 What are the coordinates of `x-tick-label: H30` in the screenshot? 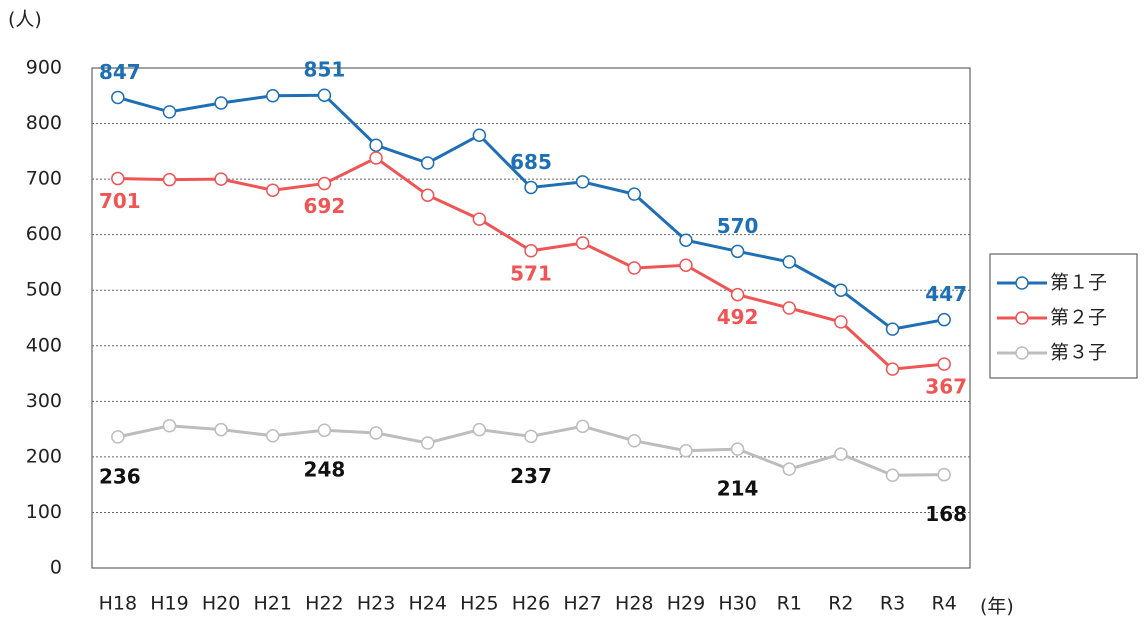 It's located at (737, 604).